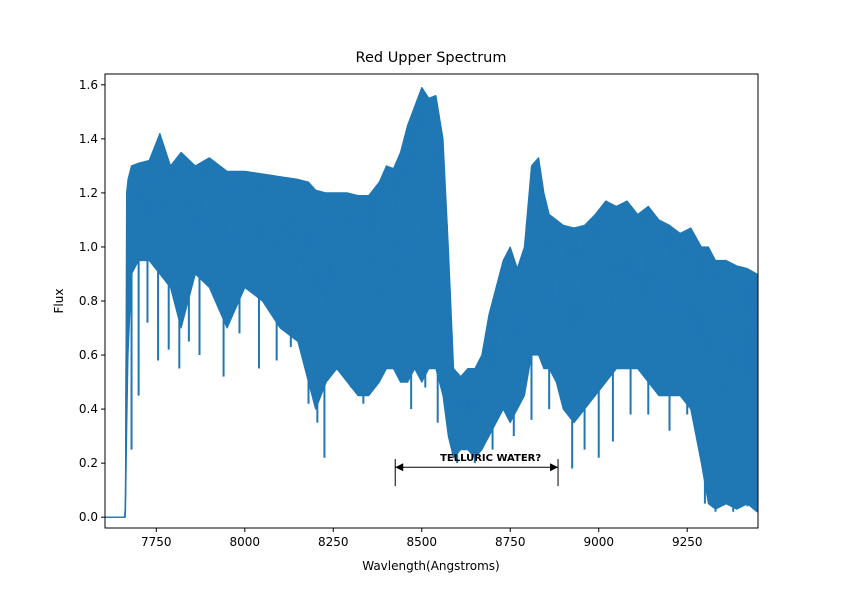 The height and width of the screenshot is (594, 842). I want to click on y-tick-label-1.2: 1.2, so click(88, 193).